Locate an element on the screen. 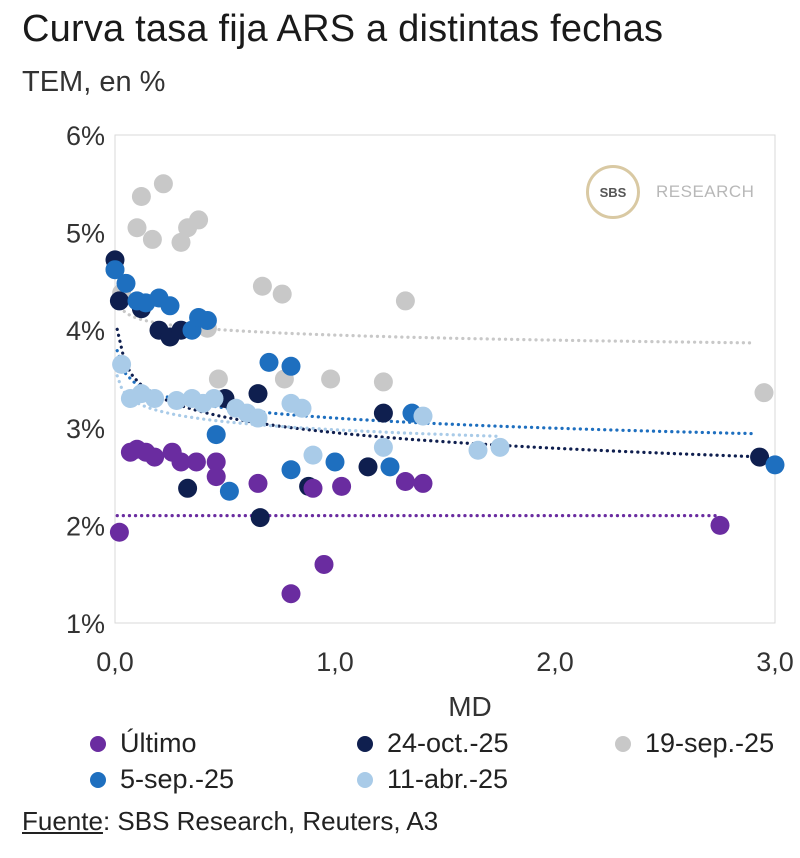 The image size is (800, 858). y-tick-label: 4% is located at coordinates (85, 331).